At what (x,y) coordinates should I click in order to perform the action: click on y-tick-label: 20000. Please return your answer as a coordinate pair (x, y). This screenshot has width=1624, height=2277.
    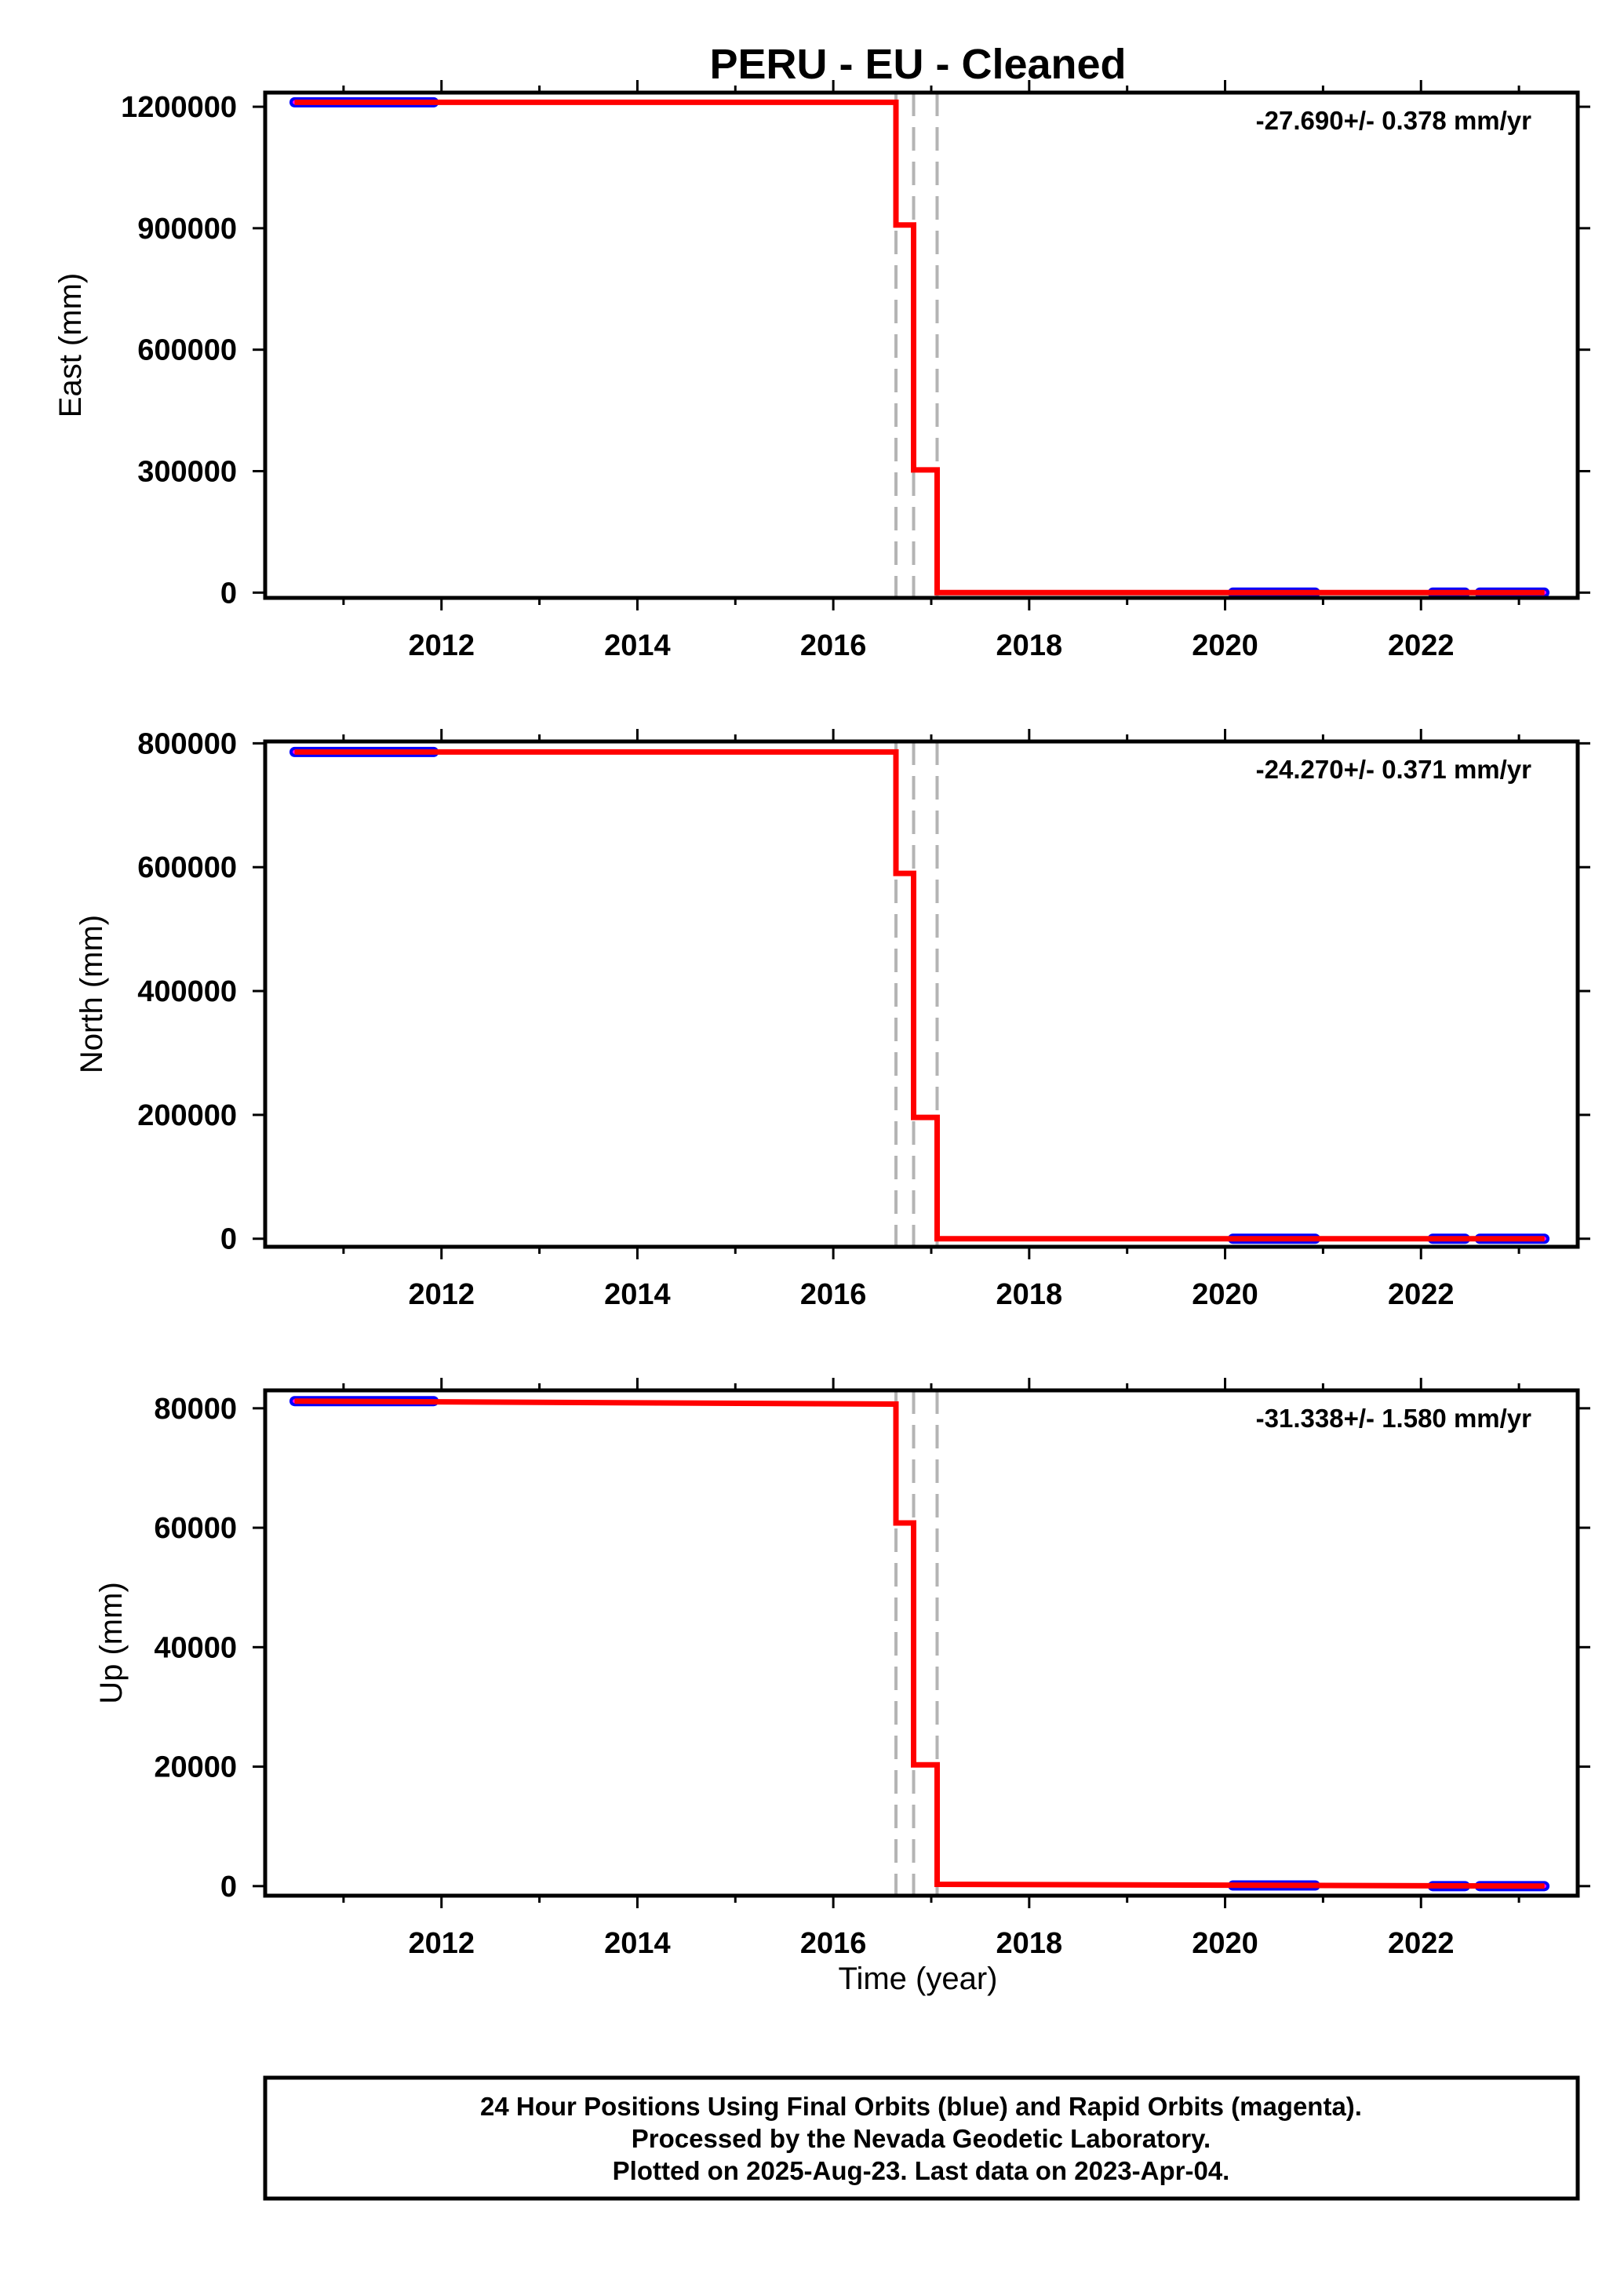
    Looking at the image, I should click on (195, 1767).